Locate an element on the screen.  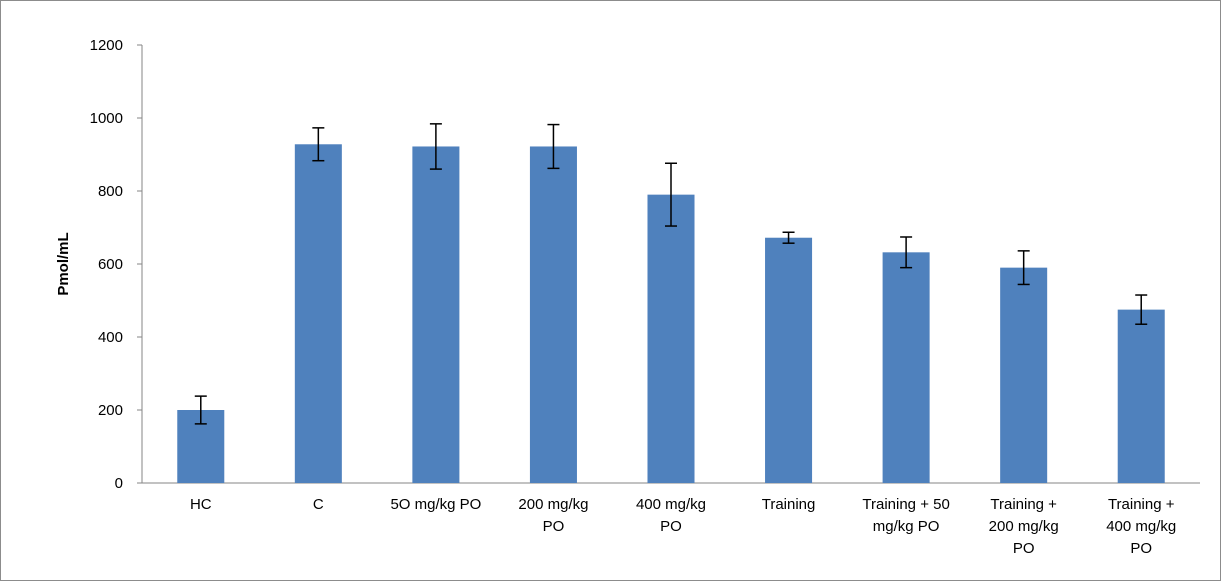
y-tick-label: 400 is located at coordinates (110, 337).